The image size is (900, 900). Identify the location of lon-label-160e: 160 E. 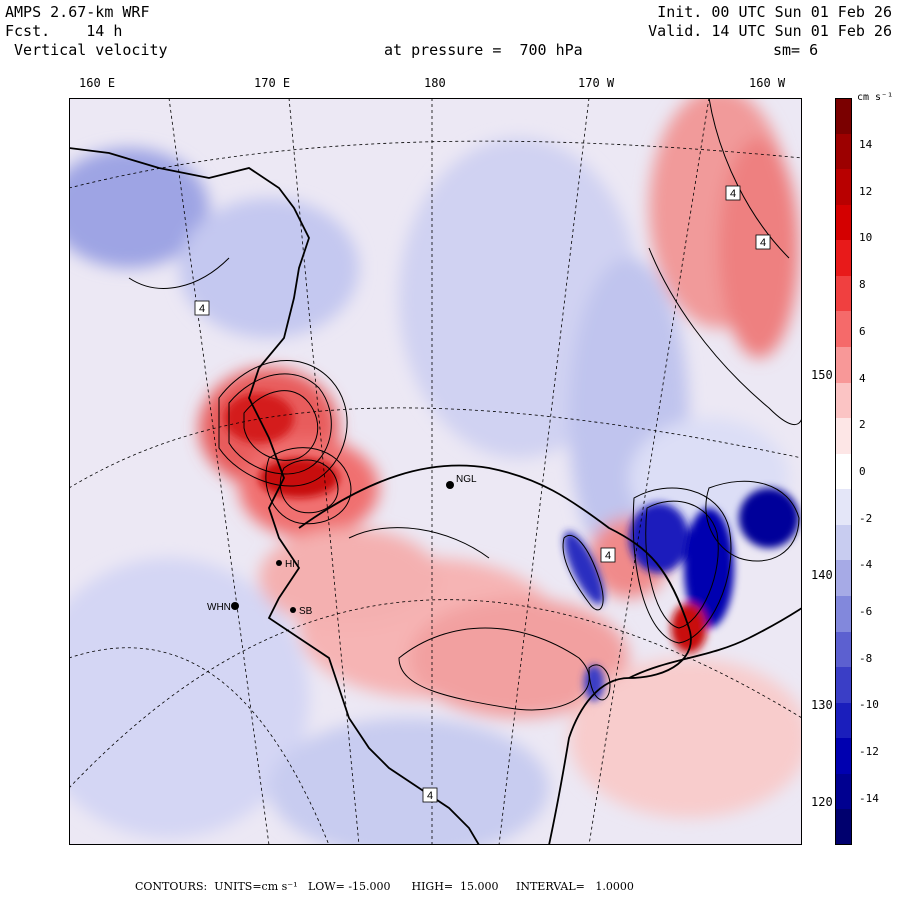
(97, 83).